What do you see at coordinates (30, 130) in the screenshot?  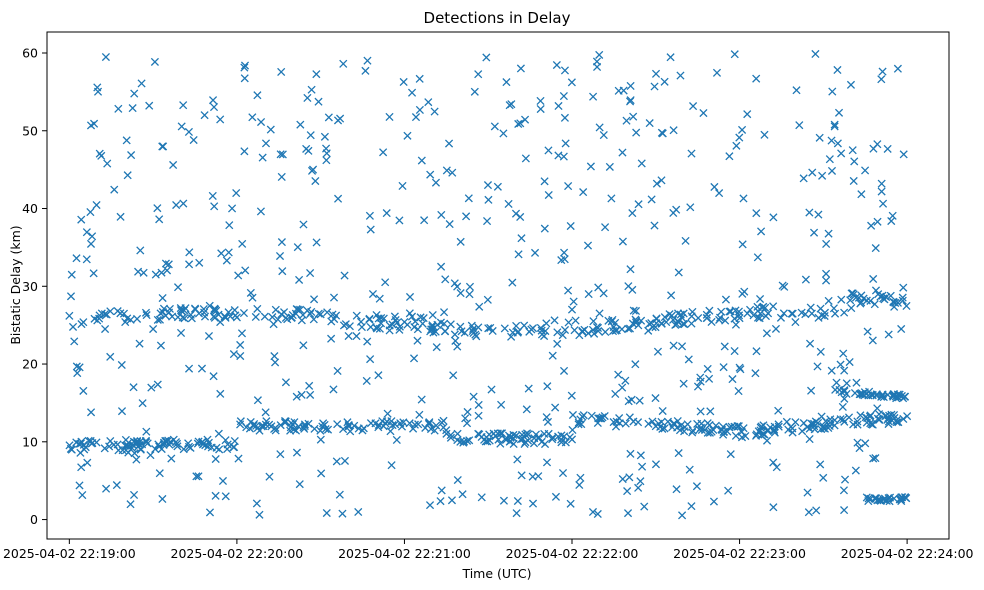 I see `y-tick-label: 50` at bounding box center [30, 130].